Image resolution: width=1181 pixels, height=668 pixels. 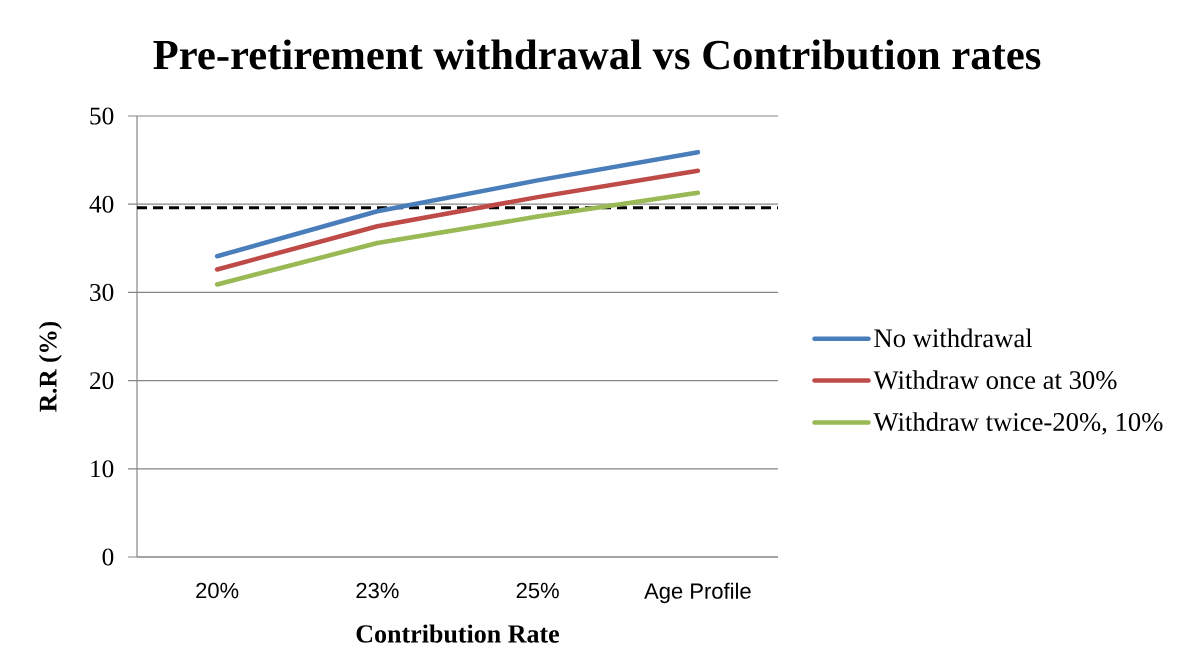 I want to click on y-tick-label: 40, so click(x=101, y=204).